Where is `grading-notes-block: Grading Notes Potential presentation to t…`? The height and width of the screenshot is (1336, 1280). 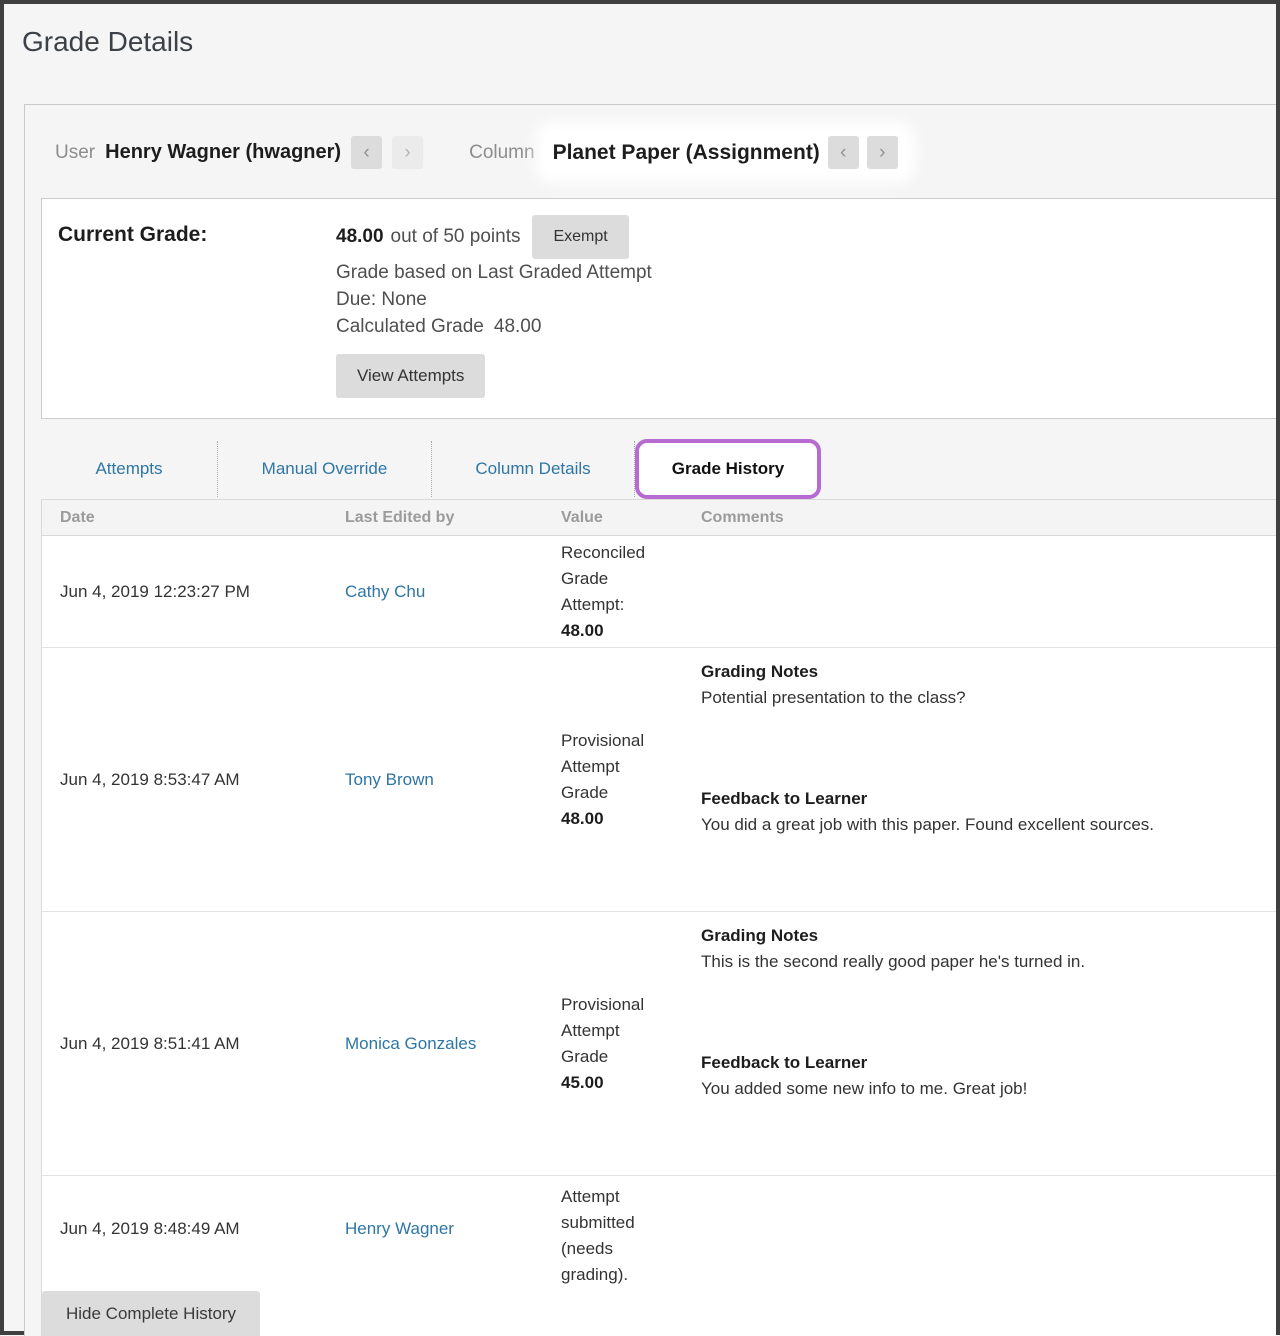
grading-notes-block: Grading Notes Potential presentation to t… is located at coordinates (982, 684).